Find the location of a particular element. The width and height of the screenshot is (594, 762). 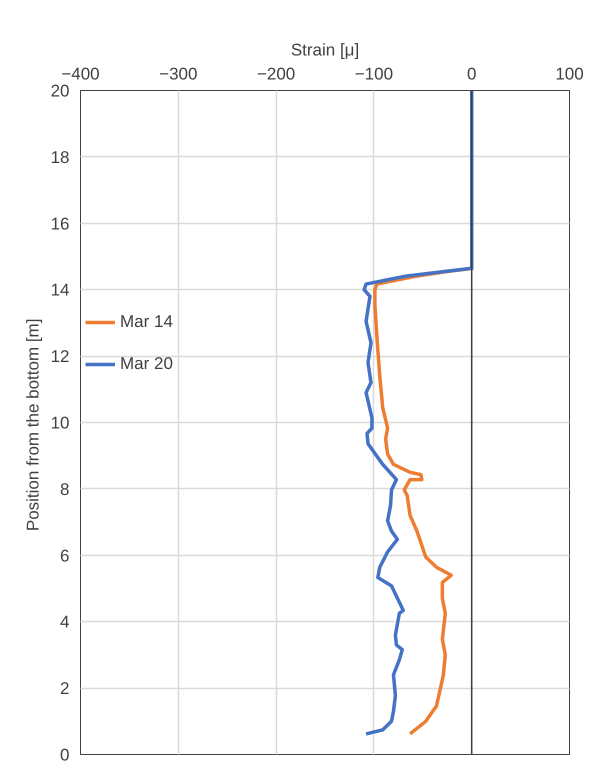

x-tick-label: 100 is located at coordinates (569, 74).